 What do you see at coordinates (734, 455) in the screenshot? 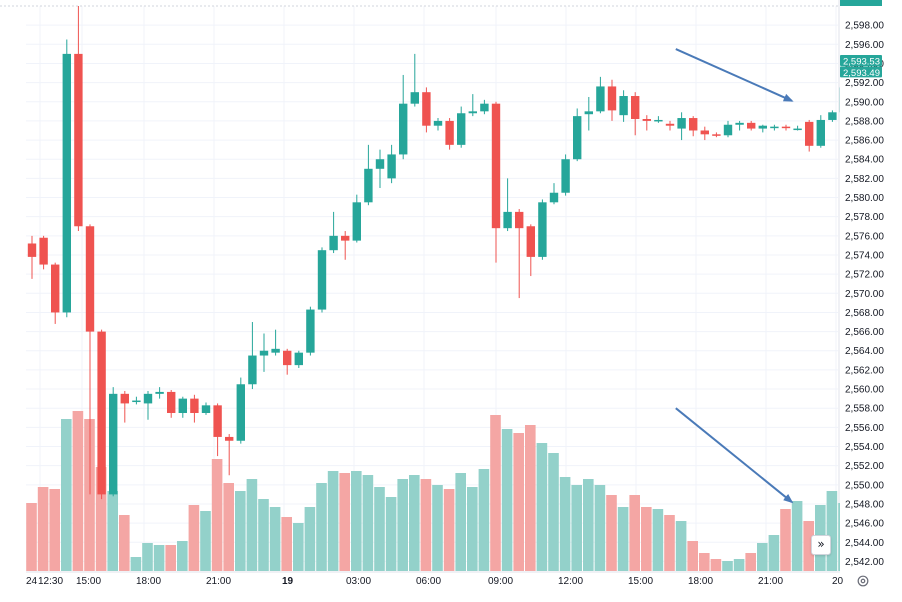
I see `trend-arrow` at bounding box center [734, 455].